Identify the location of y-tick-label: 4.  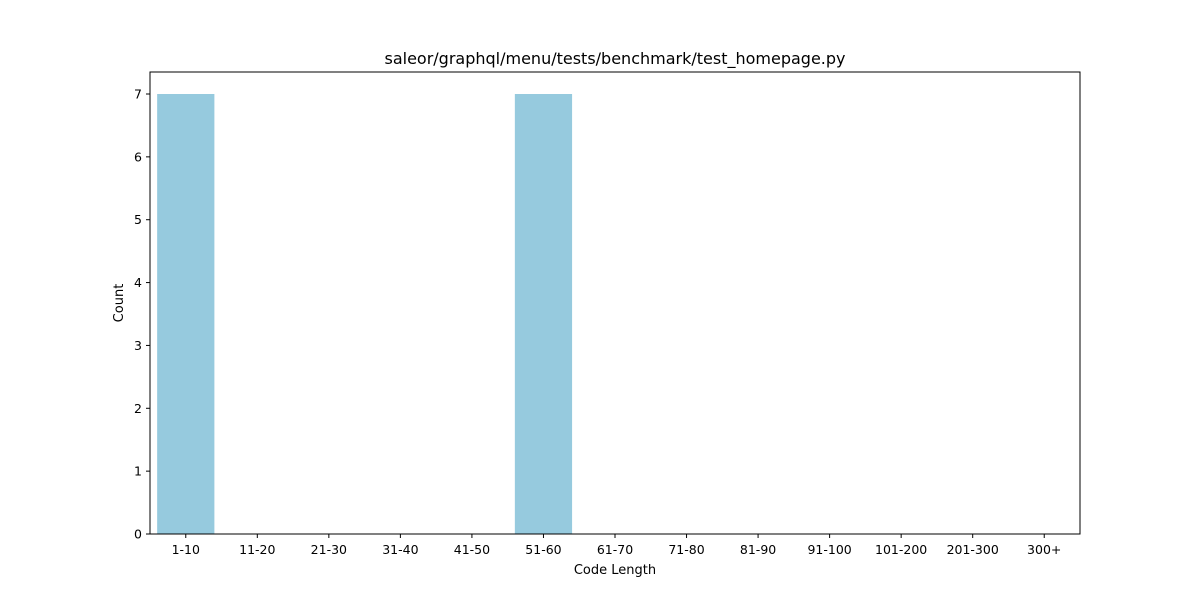
(138, 282).